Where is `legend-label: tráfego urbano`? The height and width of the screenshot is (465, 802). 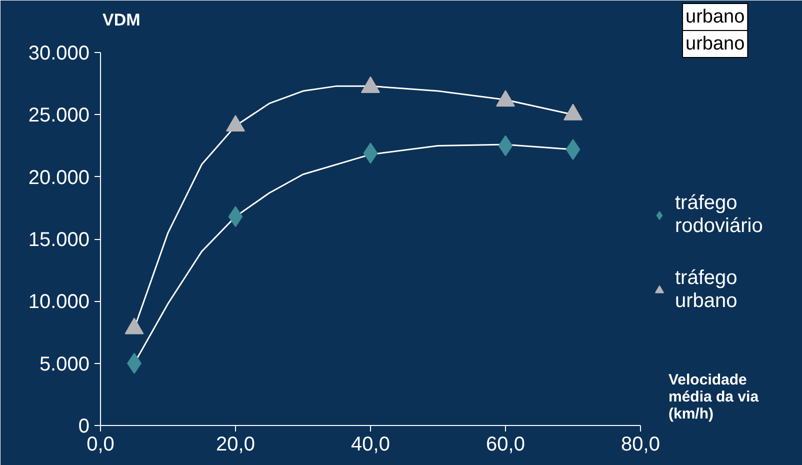 legend-label: tráfego urbano is located at coordinates (706, 290).